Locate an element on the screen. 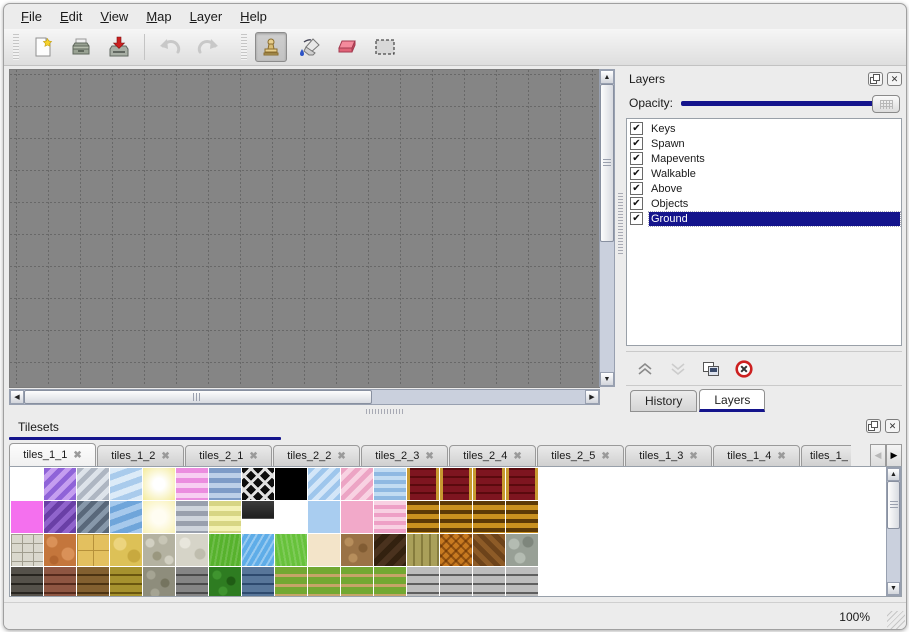 The height and width of the screenshot is (632, 909). menu-item-help: Help is located at coordinates (253, 16).